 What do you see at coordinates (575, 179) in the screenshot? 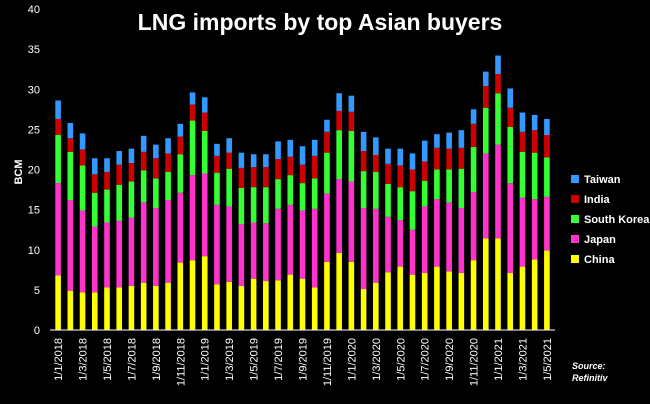
I see `legend-swatch` at bounding box center [575, 179].